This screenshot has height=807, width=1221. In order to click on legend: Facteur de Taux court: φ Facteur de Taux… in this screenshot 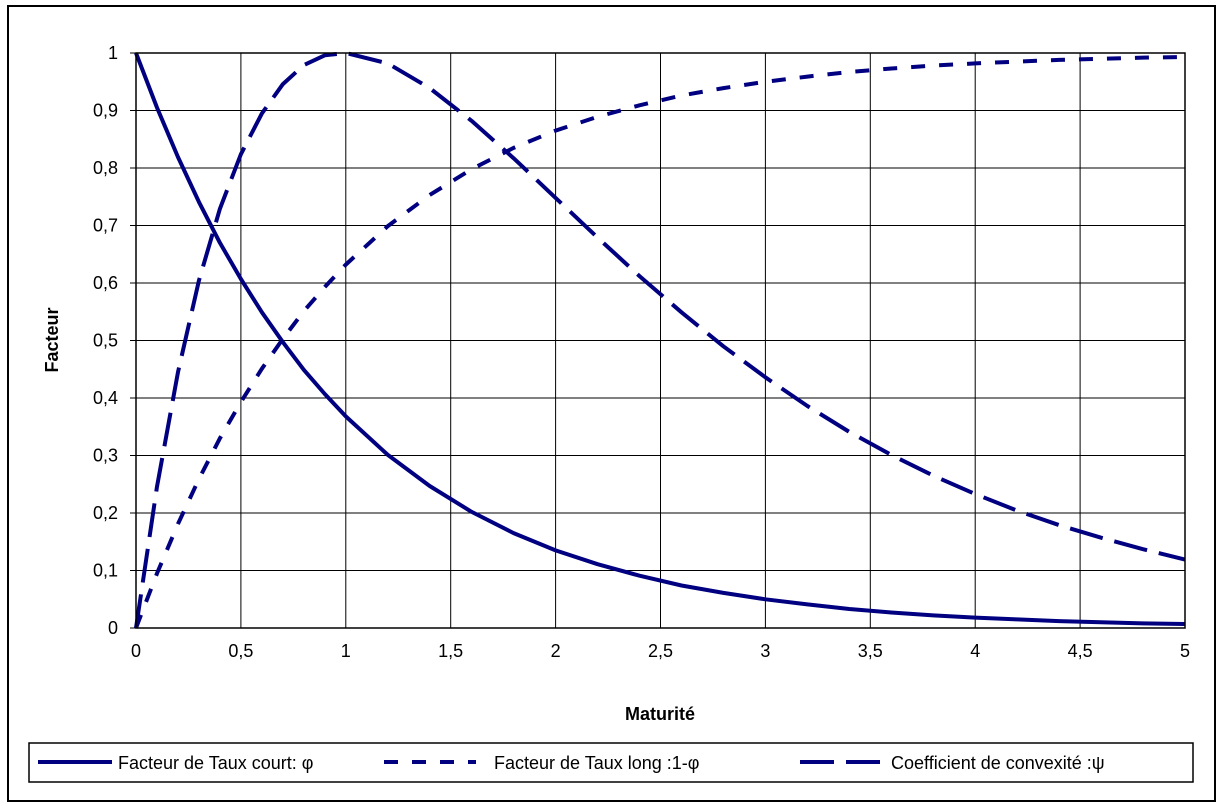, I will do `click(611, 762)`.